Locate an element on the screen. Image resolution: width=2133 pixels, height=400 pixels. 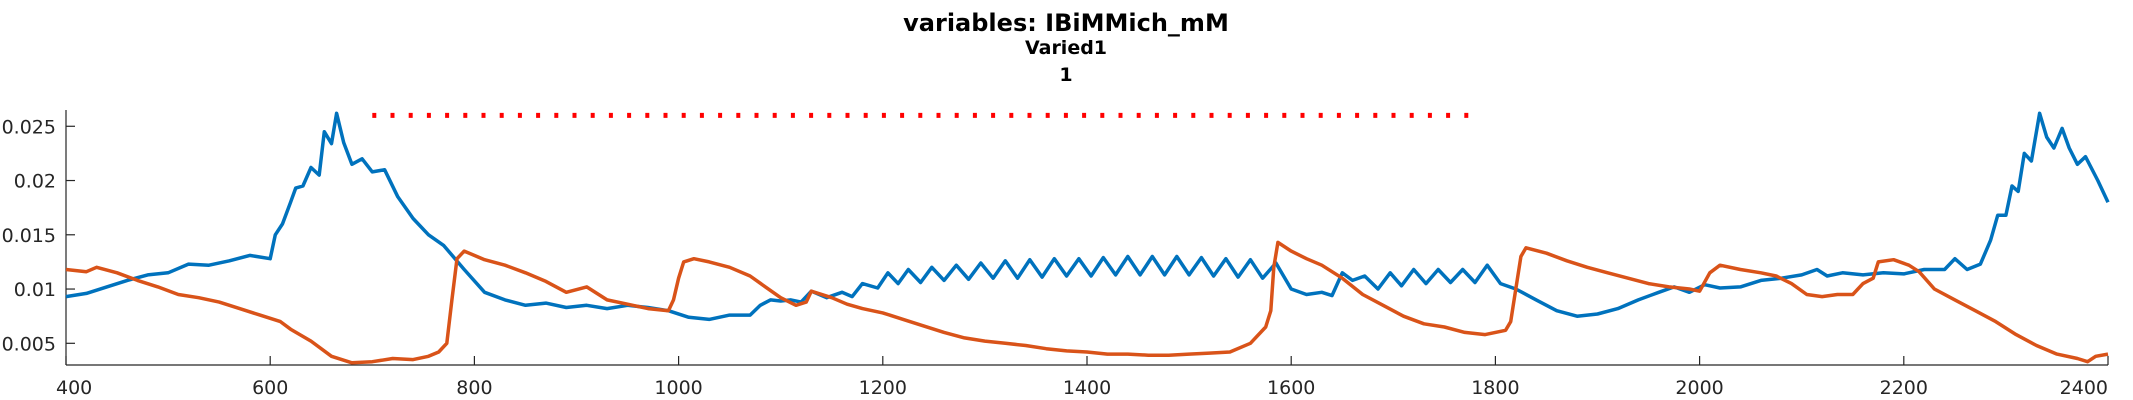
x-tick-label: 2400 is located at coordinates (2084, 388).